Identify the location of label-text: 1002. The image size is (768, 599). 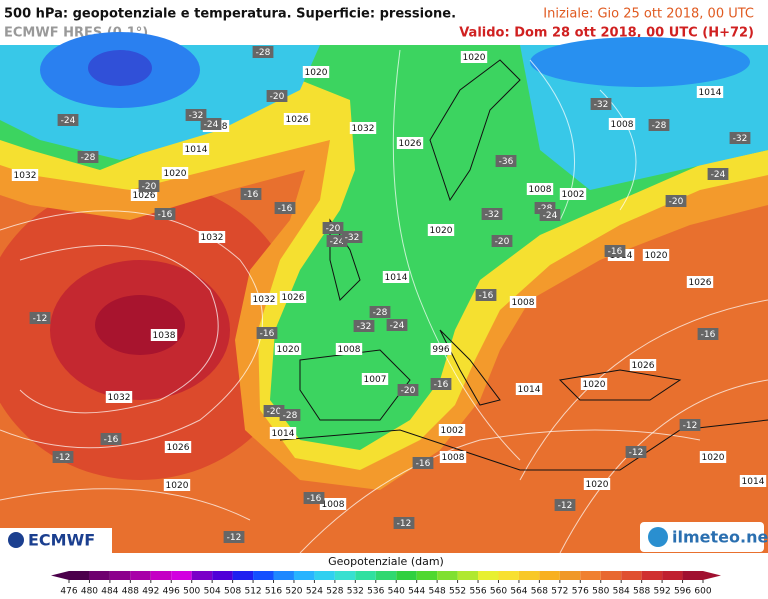
(573, 195).